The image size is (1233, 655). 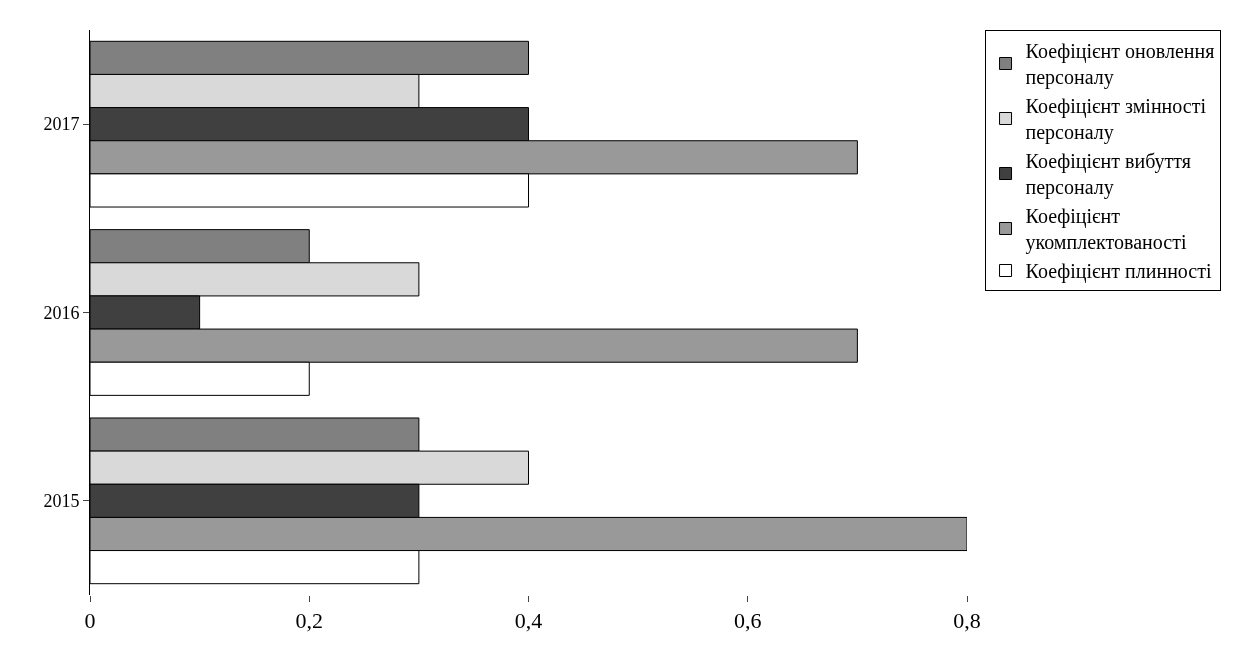 What do you see at coordinates (1116, 120) in the screenshot?
I see `legend-label: Коефіцієнт змінності персоналу` at bounding box center [1116, 120].